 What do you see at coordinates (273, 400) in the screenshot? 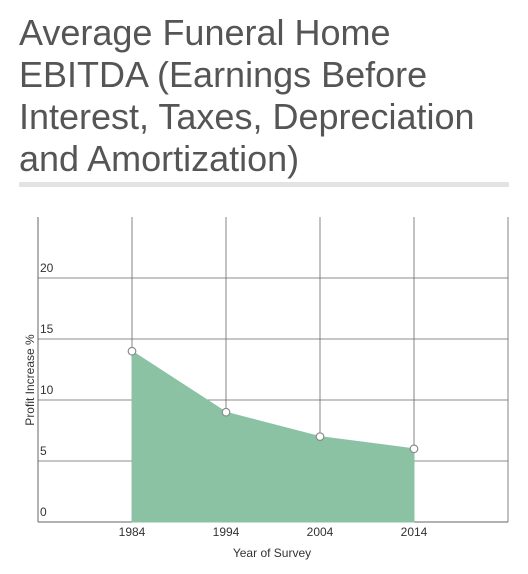
I see `data-points` at bounding box center [273, 400].